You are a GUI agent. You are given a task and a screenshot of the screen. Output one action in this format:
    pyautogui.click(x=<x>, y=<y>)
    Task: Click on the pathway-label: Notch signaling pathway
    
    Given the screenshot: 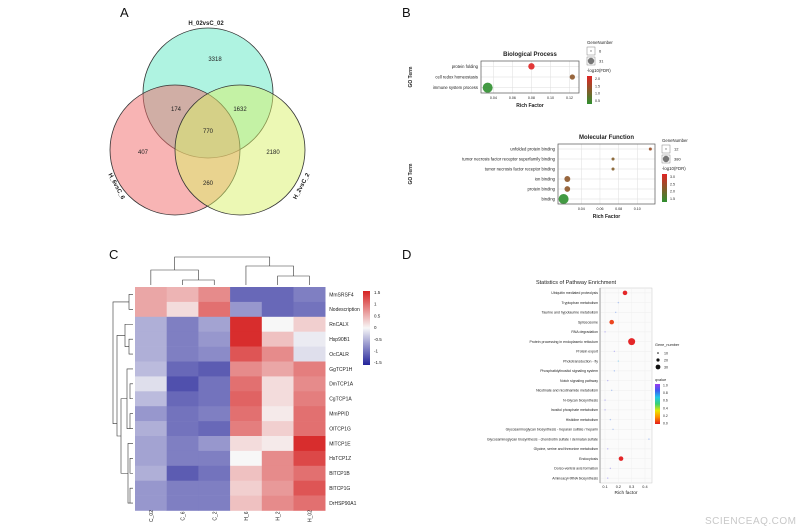 What is the action you would take?
    pyautogui.click(x=579, y=381)
    